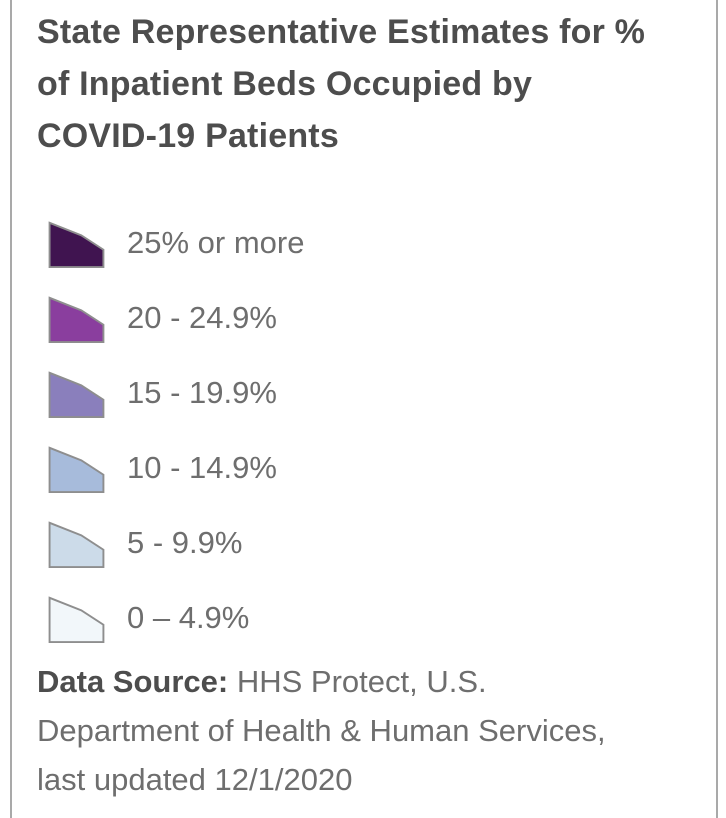 The height and width of the screenshot is (818, 726). I want to click on legend-item-label: 10 - 14.9%, so click(202, 467).